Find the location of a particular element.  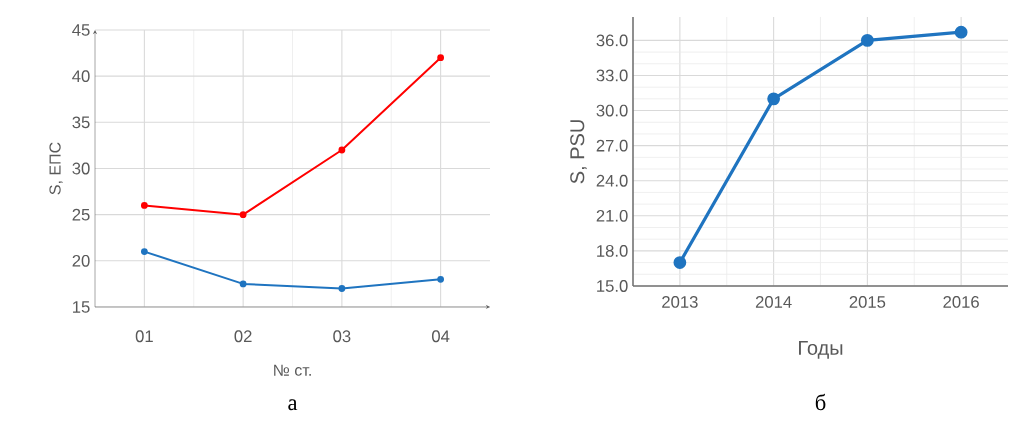

y-tick-label: 25 is located at coordinates (81, 214).